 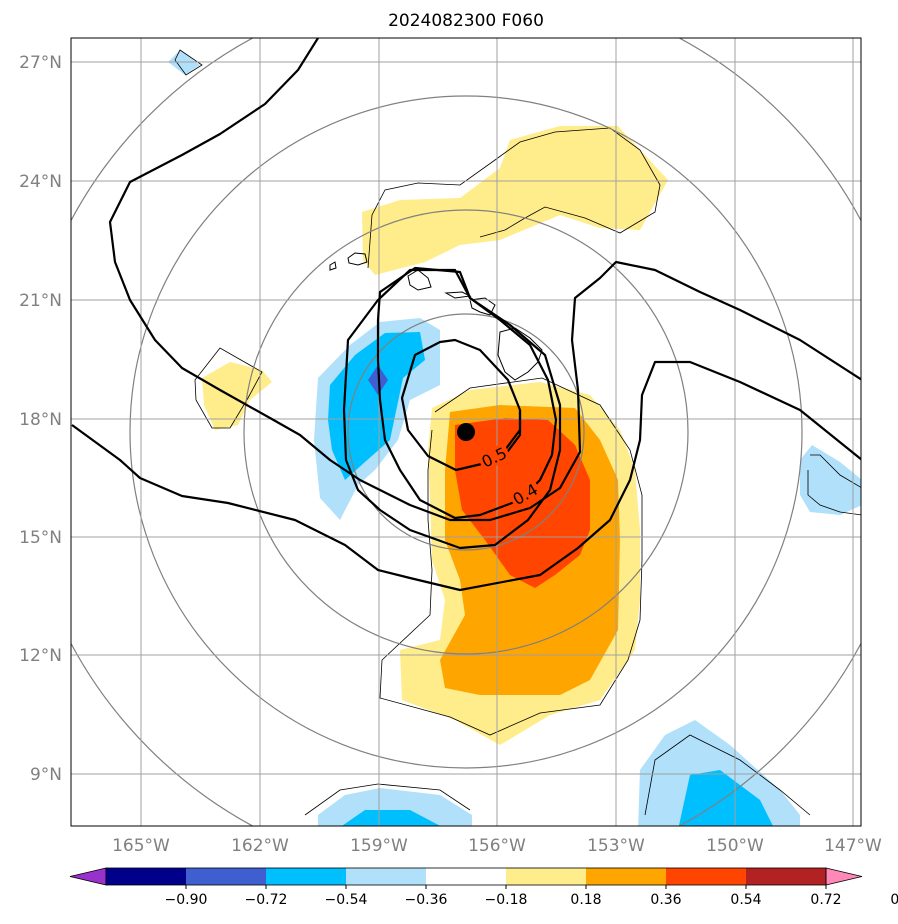 What do you see at coordinates (346, 900) in the screenshot?
I see `colorbar-tick-label: −0.54` at bounding box center [346, 900].